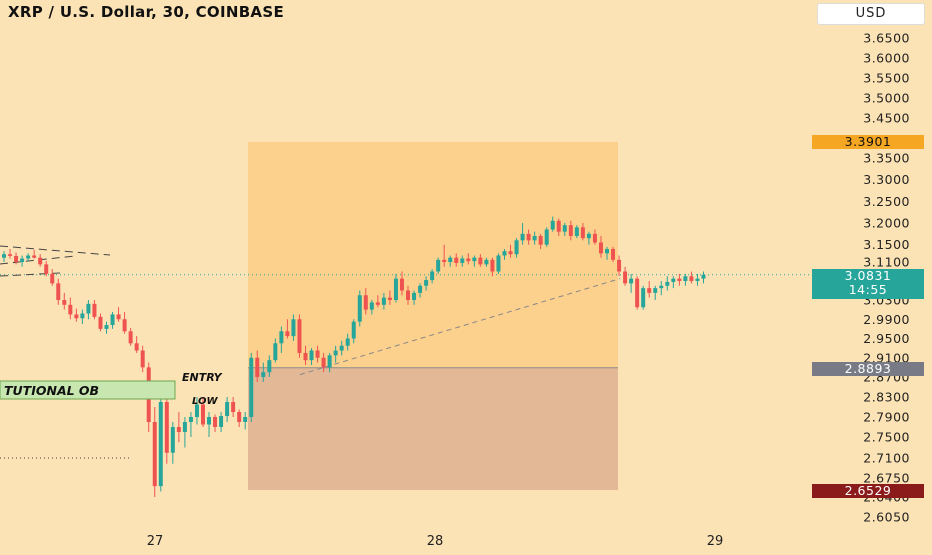  What do you see at coordinates (886, 517) in the screenshot?
I see `y-tick-label: 2.6050` at bounding box center [886, 517].